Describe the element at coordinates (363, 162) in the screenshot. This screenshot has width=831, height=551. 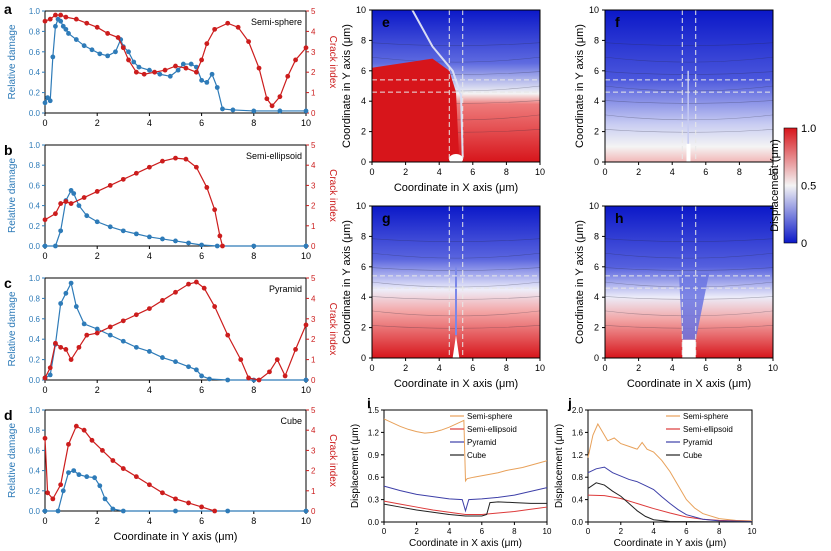
I see `y-tick-label: 0` at that location.